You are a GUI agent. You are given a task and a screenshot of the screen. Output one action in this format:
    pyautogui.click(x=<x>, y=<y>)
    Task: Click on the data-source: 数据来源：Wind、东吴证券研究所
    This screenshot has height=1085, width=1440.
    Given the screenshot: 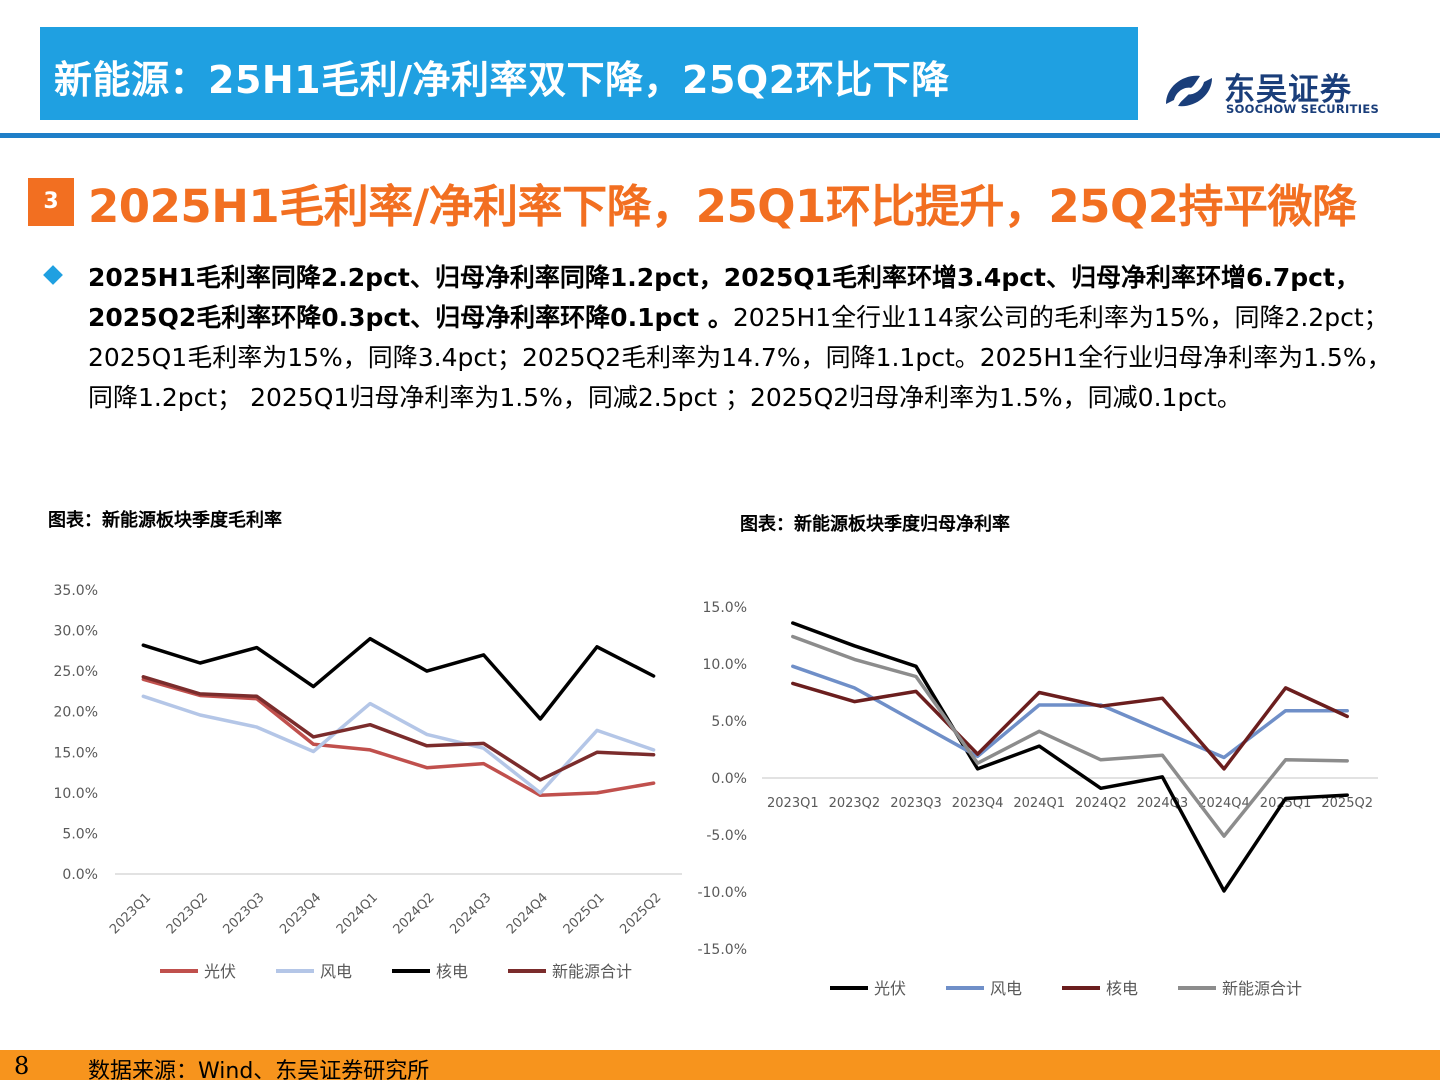 What is the action you would take?
    pyautogui.click(x=258, y=1069)
    